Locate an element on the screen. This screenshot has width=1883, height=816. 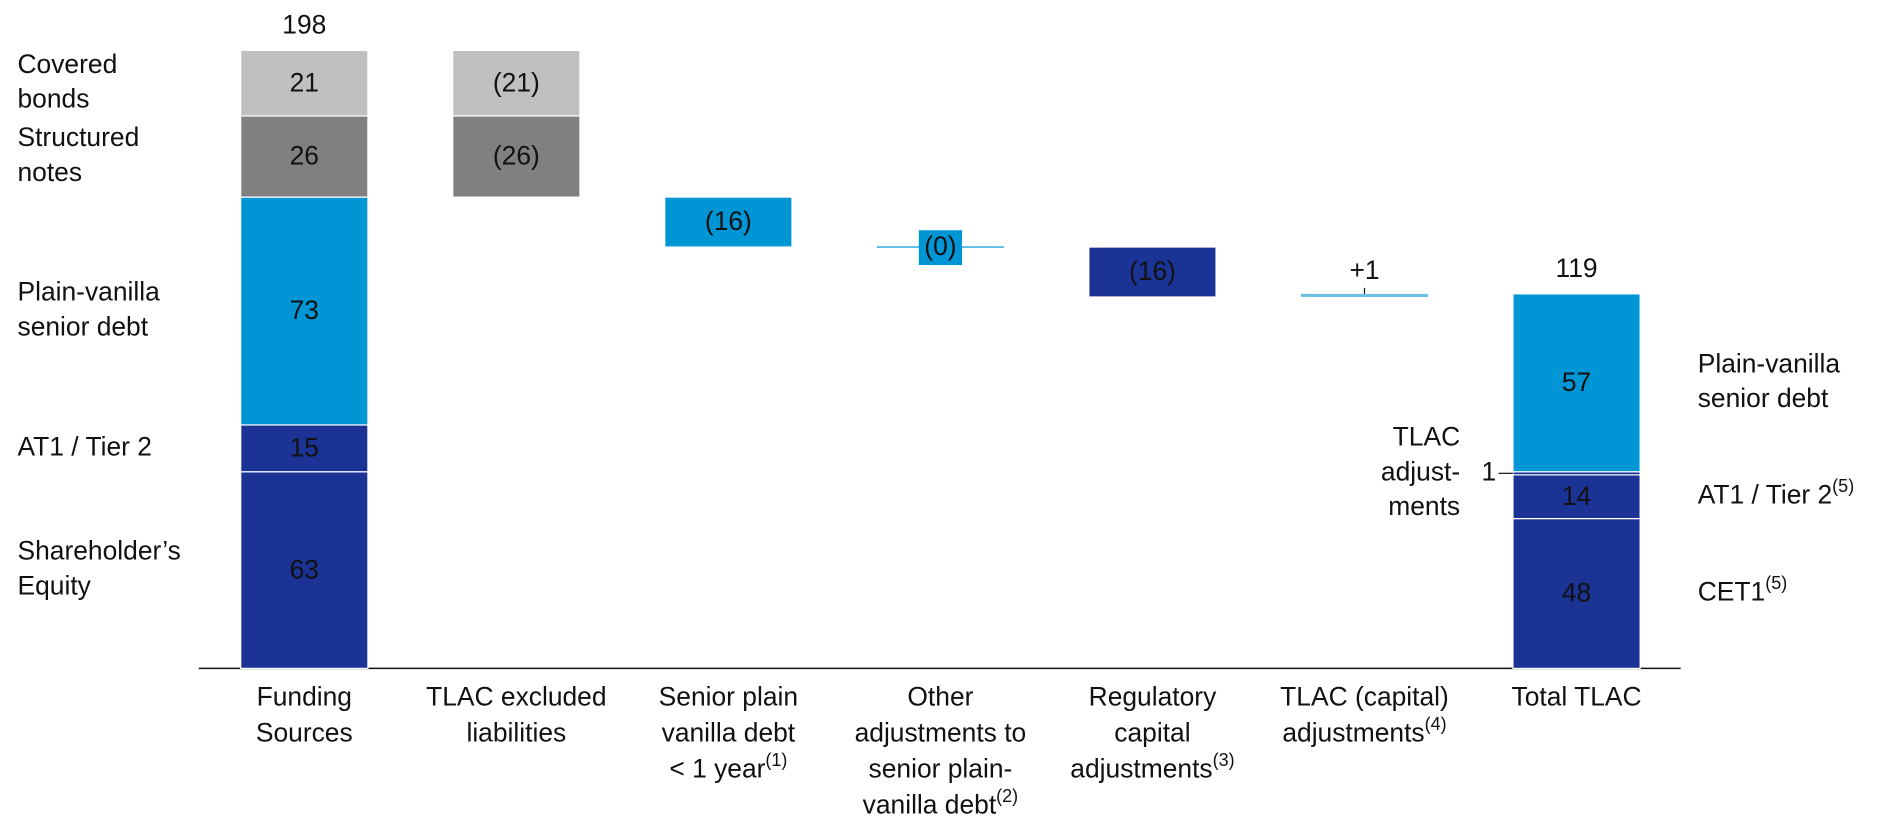
total-label: 119 is located at coordinates (1577, 268).